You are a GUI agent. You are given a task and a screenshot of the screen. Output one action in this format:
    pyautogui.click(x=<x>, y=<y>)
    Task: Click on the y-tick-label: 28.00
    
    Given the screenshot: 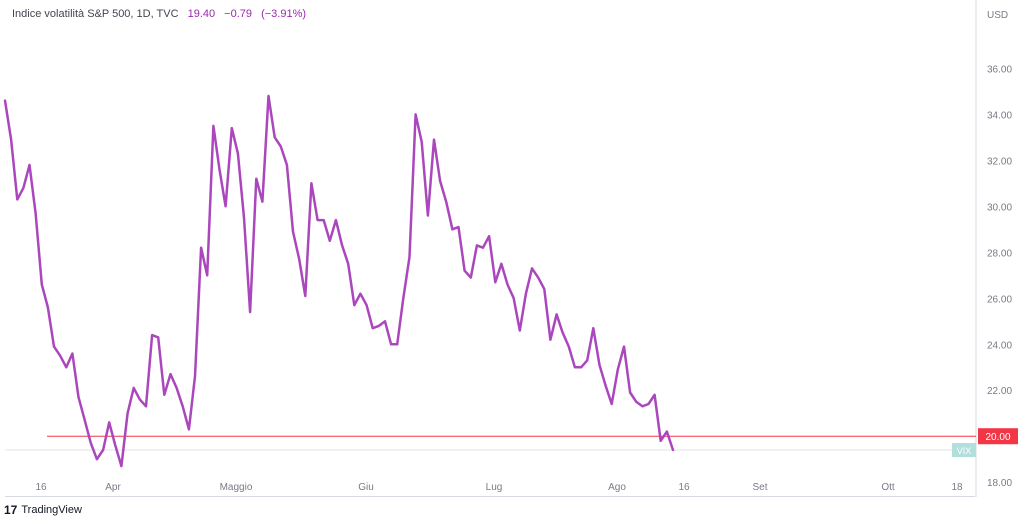 What is the action you would take?
    pyautogui.click(x=999, y=253)
    